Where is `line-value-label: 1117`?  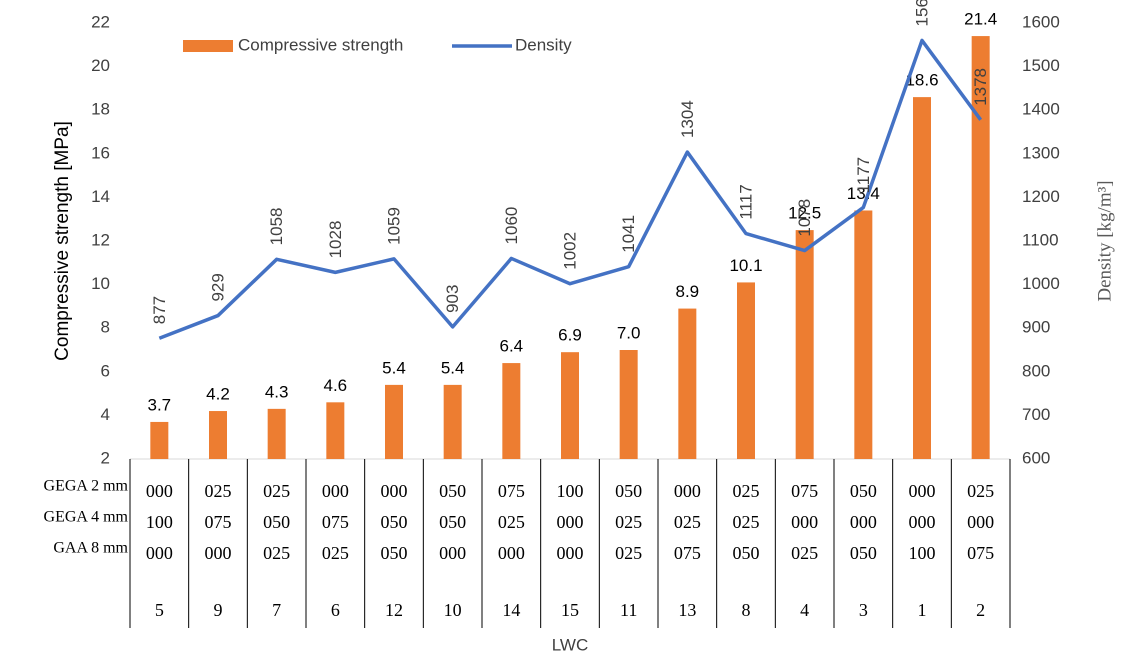
line-value-label: 1117 is located at coordinates (745, 201).